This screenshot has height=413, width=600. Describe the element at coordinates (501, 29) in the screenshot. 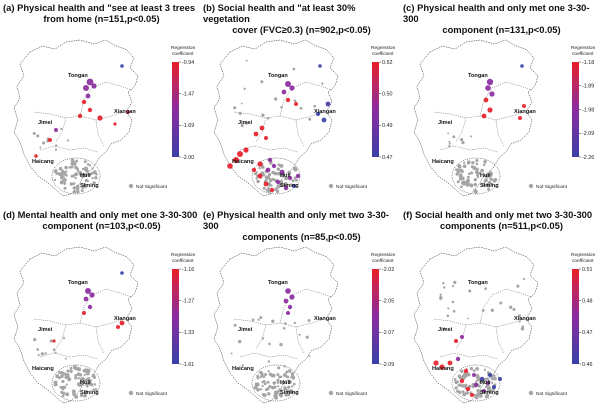

I see `panel-title-line2: component (n=131,p<0.05)` at that location.